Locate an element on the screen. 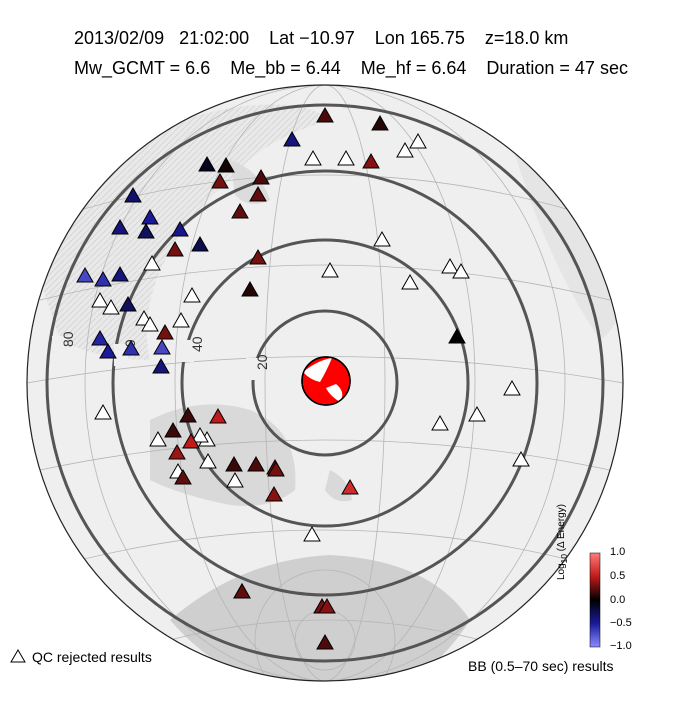  distance-label-20: 20 is located at coordinates (262, 362).